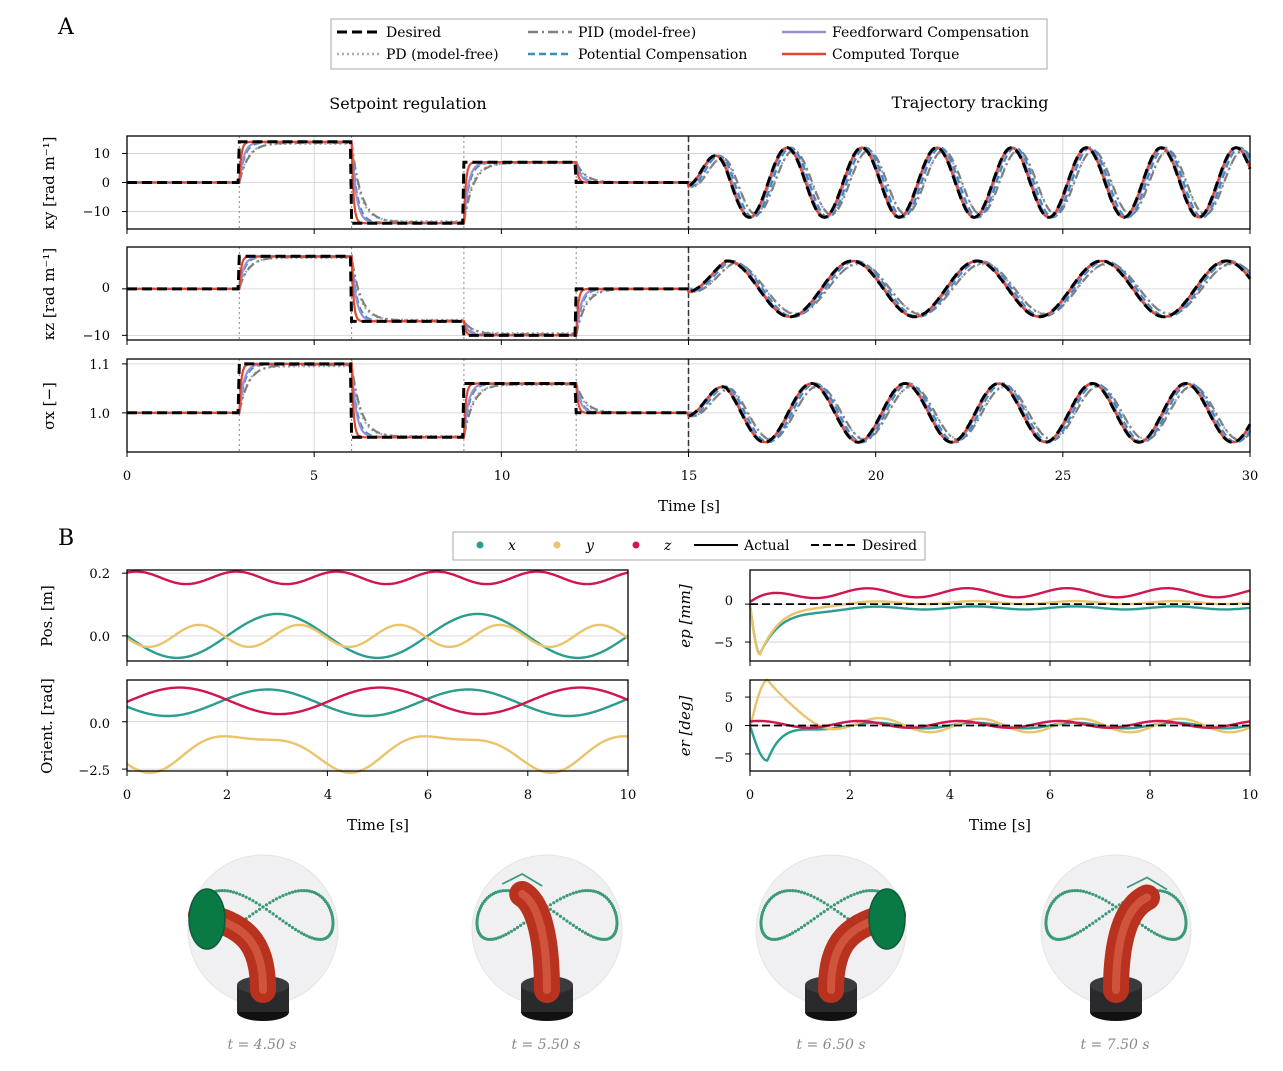 This screenshot has height=1071, width=1283. I want to click on series-x, so click(999, 629).